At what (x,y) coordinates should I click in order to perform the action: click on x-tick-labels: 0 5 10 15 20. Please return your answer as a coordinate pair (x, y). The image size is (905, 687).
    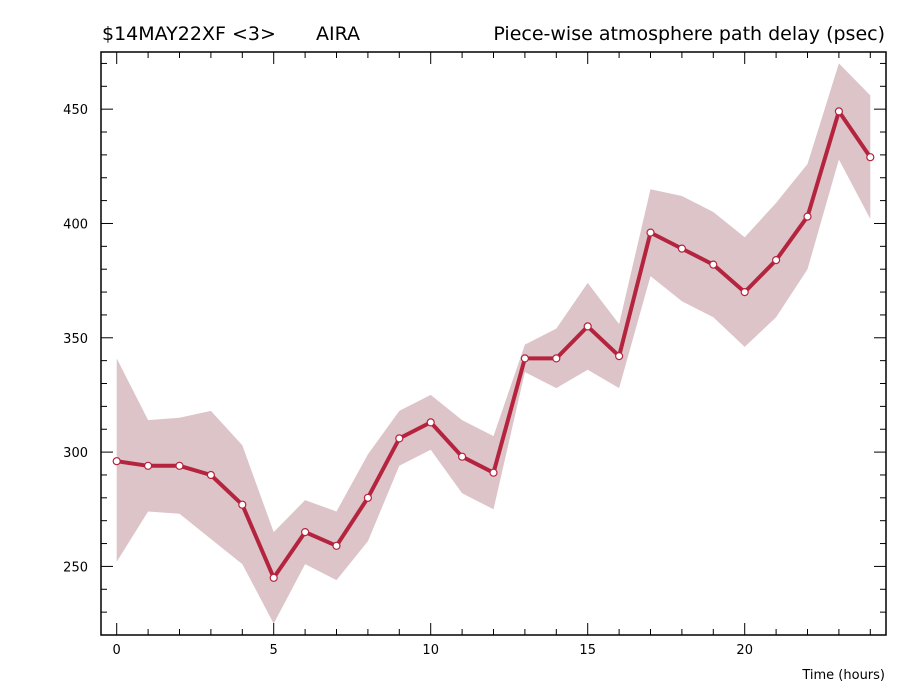
    Looking at the image, I should click on (433, 650).